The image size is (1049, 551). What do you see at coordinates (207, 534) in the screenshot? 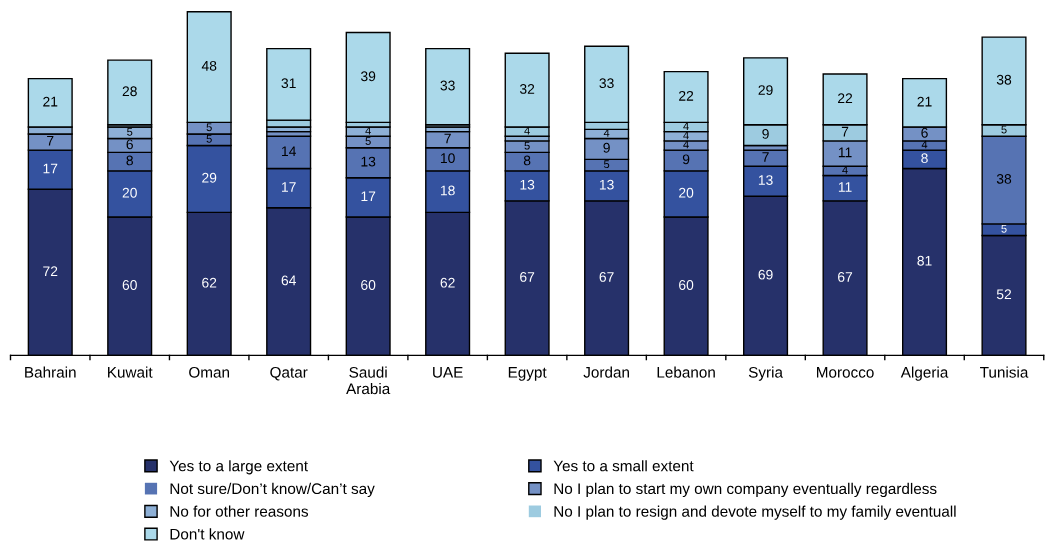
I see `legend-label: Don't know` at bounding box center [207, 534].